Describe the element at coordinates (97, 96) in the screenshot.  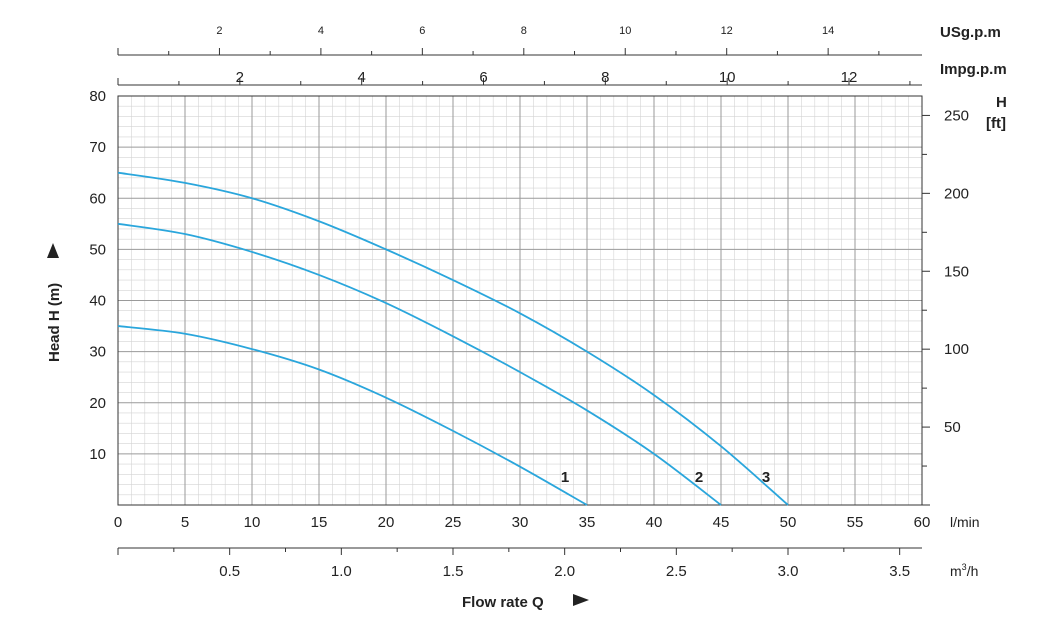
I see `y-tick-label-m: 80` at that location.